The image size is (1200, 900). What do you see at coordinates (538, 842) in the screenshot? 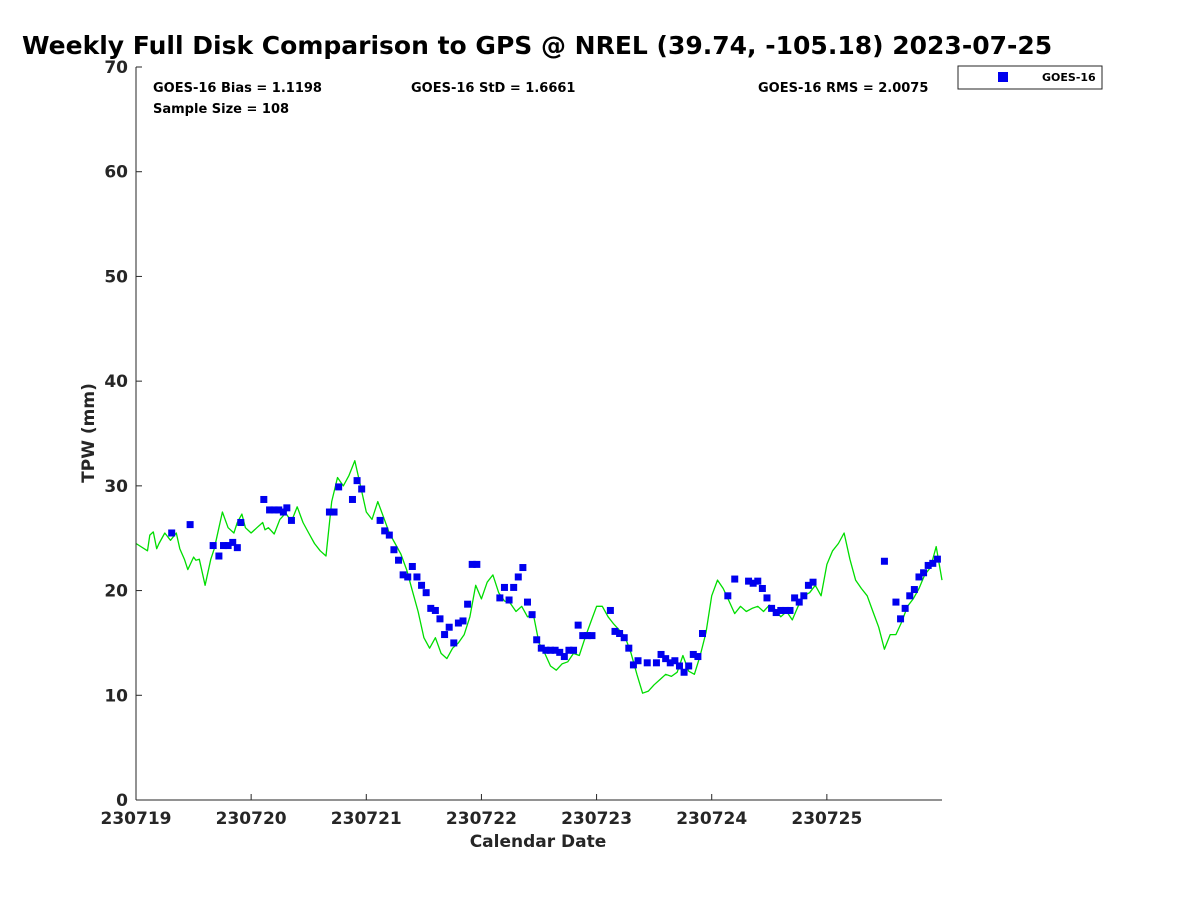
I see `x-axis-label: Calendar Date` at bounding box center [538, 842].